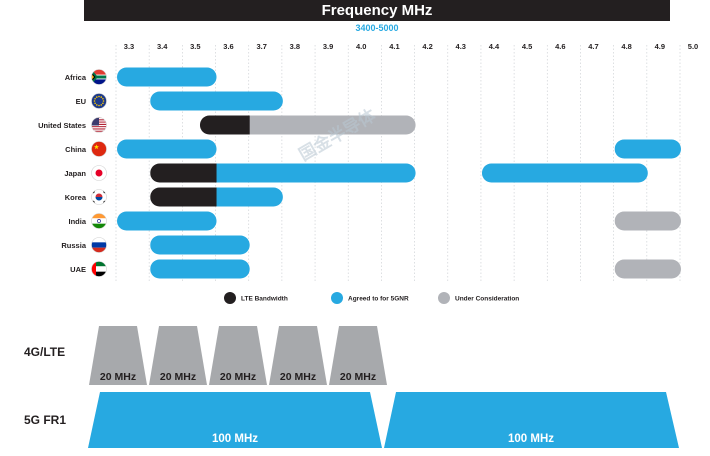 This screenshot has width=710, height=456. What do you see at coordinates (76, 149) in the screenshot?
I see `country-label: China` at bounding box center [76, 149].